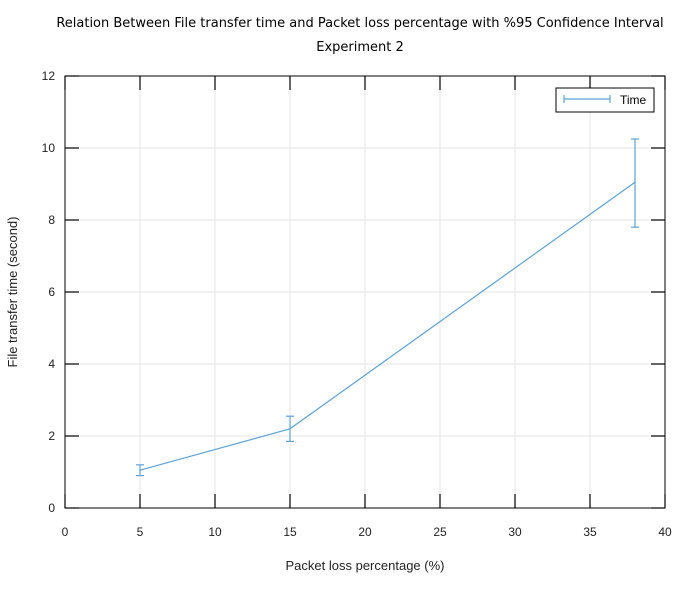  Describe the element at coordinates (51, 364) in the screenshot. I see `y-tick-label: 4` at that location.